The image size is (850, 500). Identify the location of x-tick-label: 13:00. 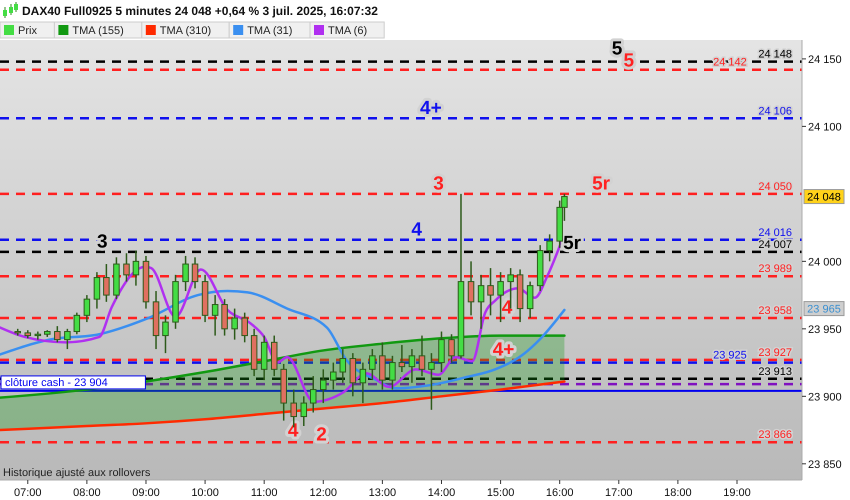
(382, 493).